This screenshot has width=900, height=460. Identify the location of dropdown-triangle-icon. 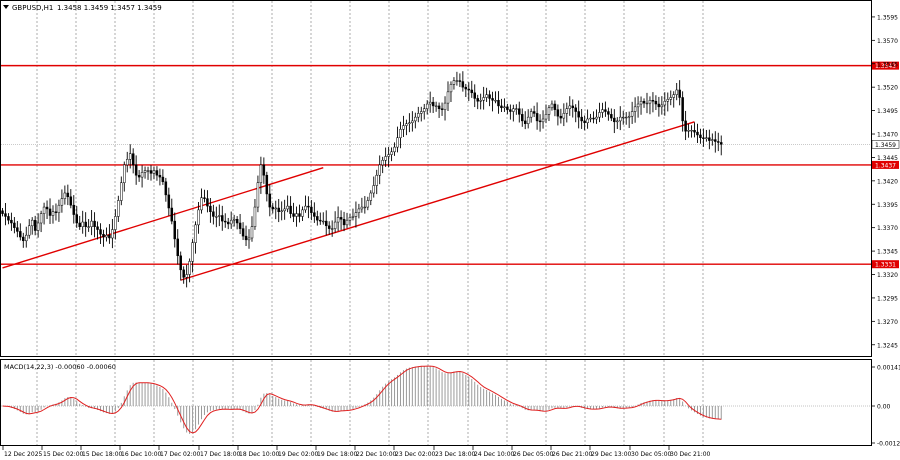
(6, 7).